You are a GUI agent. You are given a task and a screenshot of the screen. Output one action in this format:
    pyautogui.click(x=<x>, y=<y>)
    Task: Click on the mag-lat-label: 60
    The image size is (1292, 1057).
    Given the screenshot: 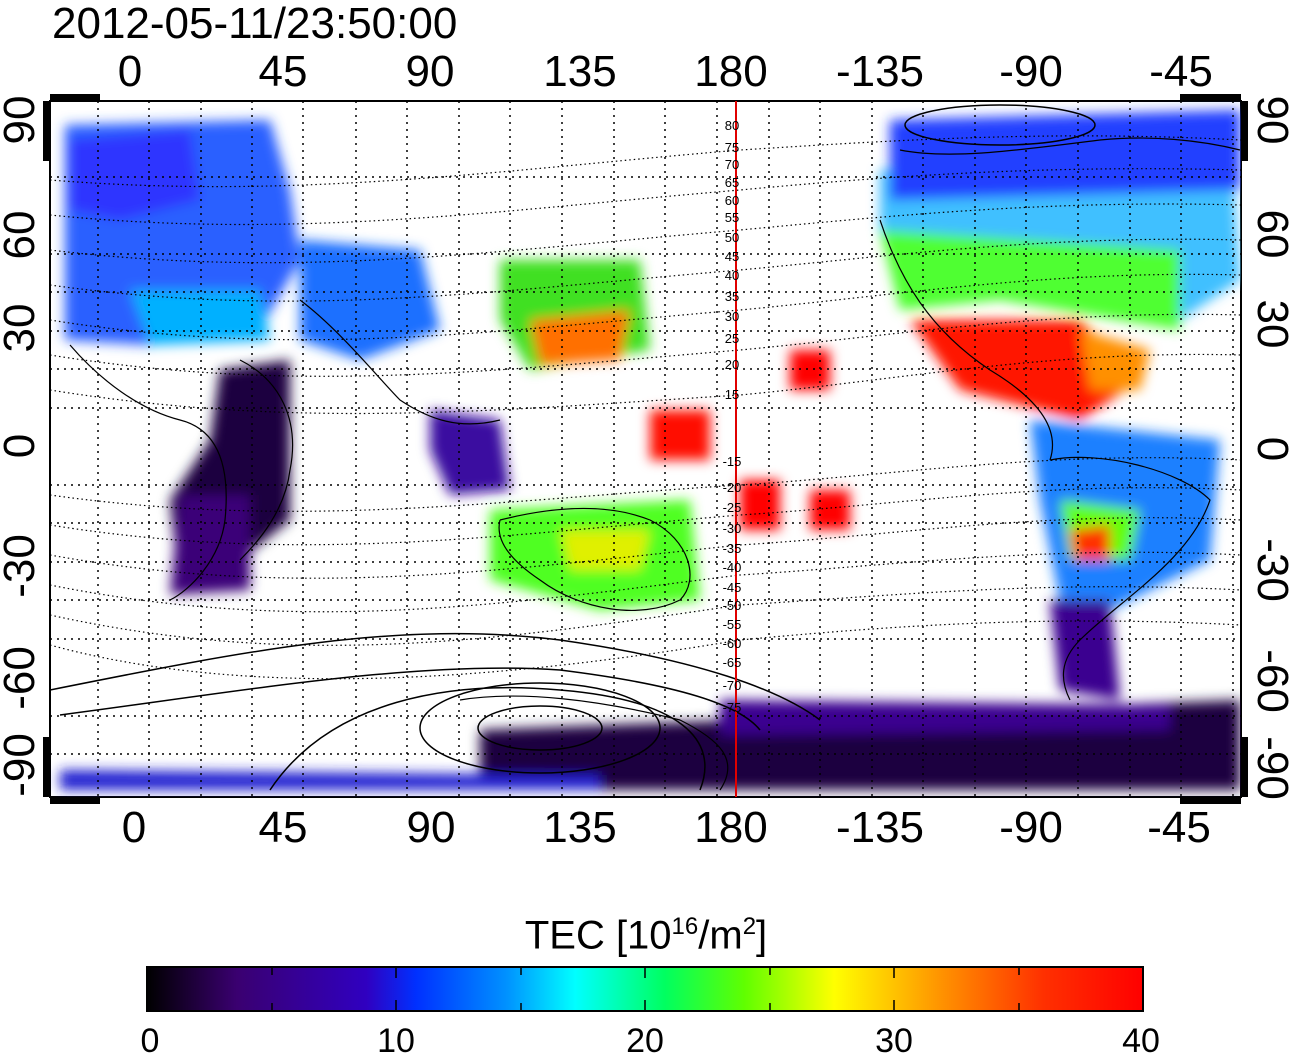 What is the action you would take?
    pyautogui.click(x=732, y=200)
    